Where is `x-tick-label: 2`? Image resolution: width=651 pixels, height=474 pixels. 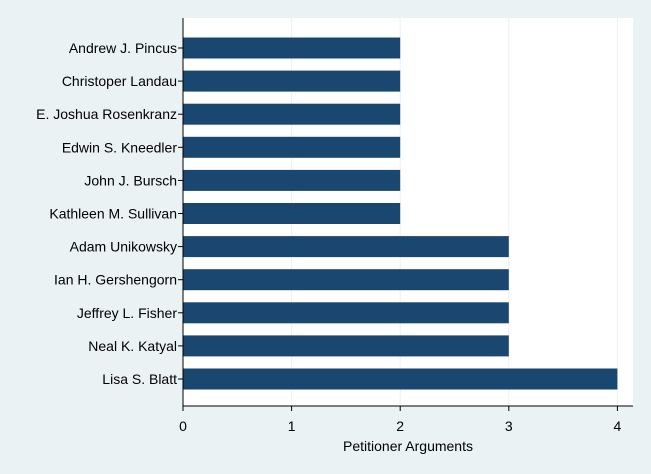 x-tick-label: 2 is located at coordinates (400, 426).